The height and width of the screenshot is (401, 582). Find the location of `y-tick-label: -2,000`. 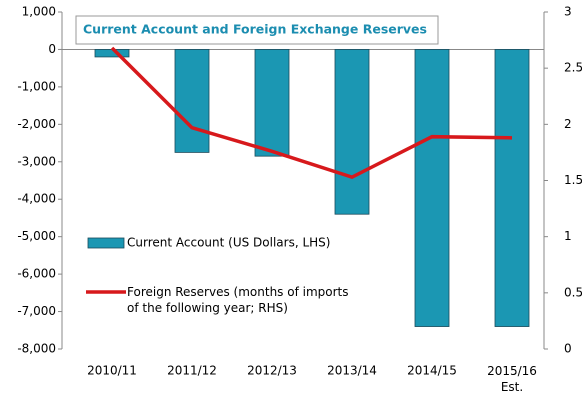

y-tick-label: -2,000 is located at coordinates (36, 124).